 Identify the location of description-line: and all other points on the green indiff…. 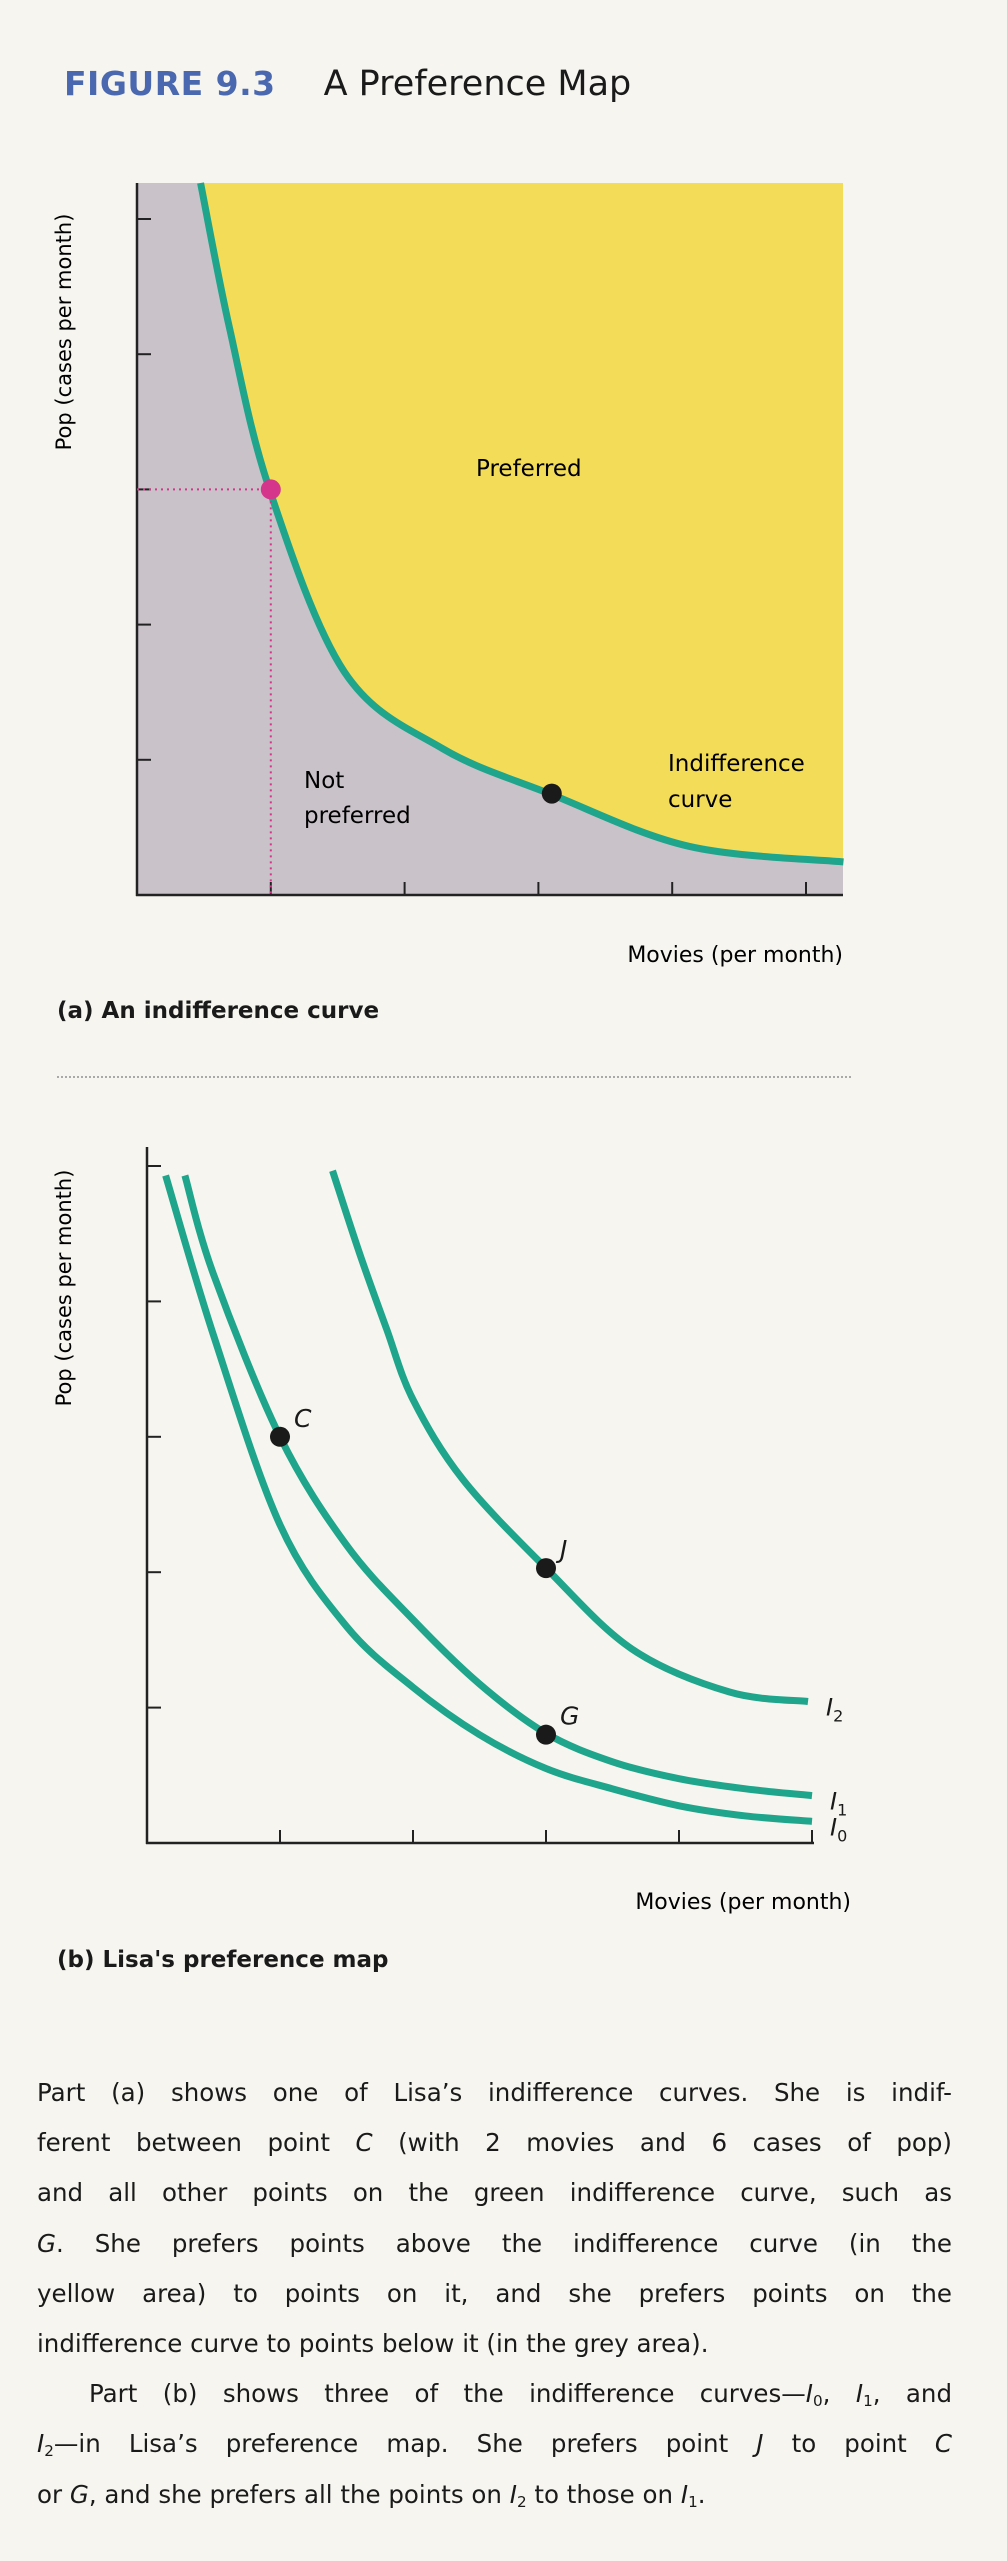
(494, 2193).